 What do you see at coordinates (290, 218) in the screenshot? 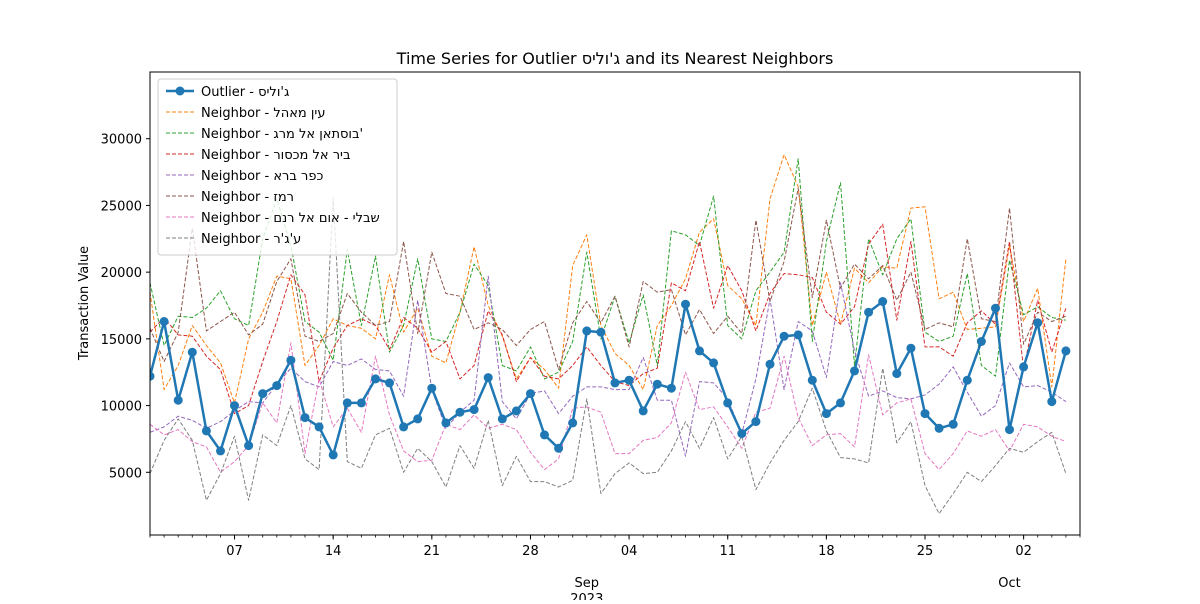
I see `legend-label: Neighbor - שבלי - אום אל רנם` at bounding box center [290, 218].